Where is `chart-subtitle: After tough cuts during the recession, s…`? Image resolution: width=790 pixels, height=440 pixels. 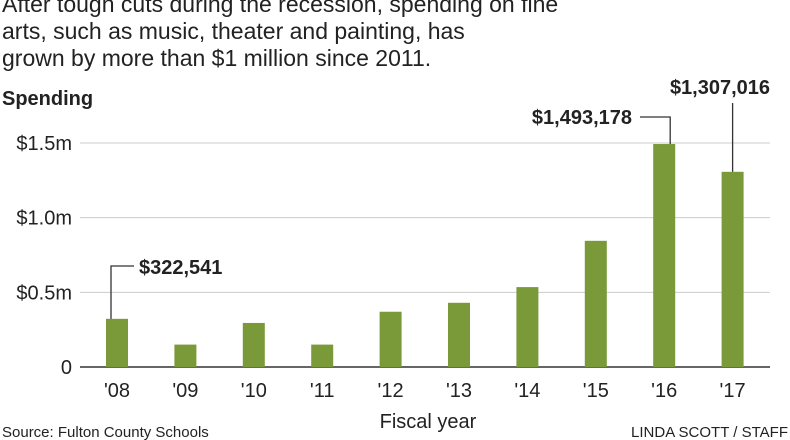 chart-subtitle: After tough cuts during the recession, s… is located at coordinates (280, 35).